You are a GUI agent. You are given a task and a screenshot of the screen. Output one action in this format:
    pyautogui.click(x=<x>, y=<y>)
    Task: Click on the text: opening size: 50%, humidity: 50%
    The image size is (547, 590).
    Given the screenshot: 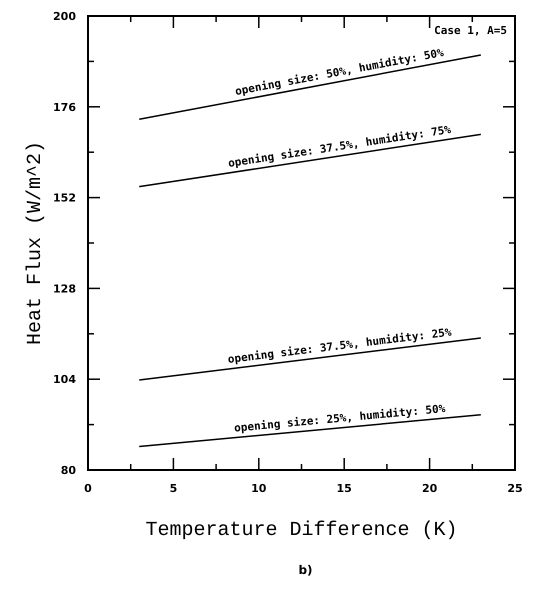 What is the action you would take?
    pyautogui.click(x=340, y=72)
    